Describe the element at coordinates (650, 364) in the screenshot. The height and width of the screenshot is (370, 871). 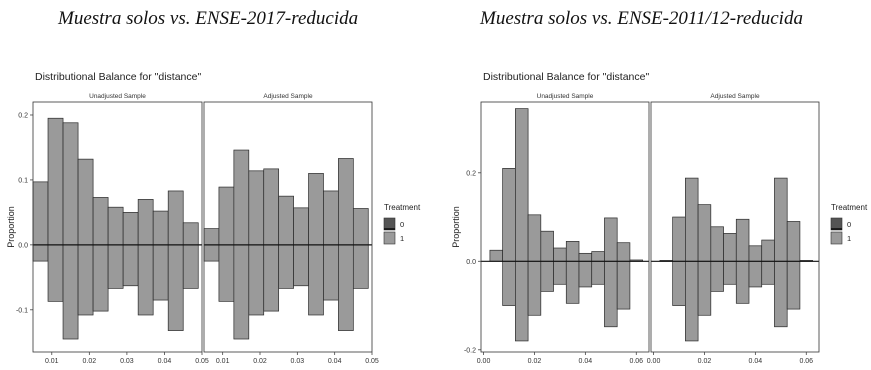
I see `x-axis-label: distance` at that location.